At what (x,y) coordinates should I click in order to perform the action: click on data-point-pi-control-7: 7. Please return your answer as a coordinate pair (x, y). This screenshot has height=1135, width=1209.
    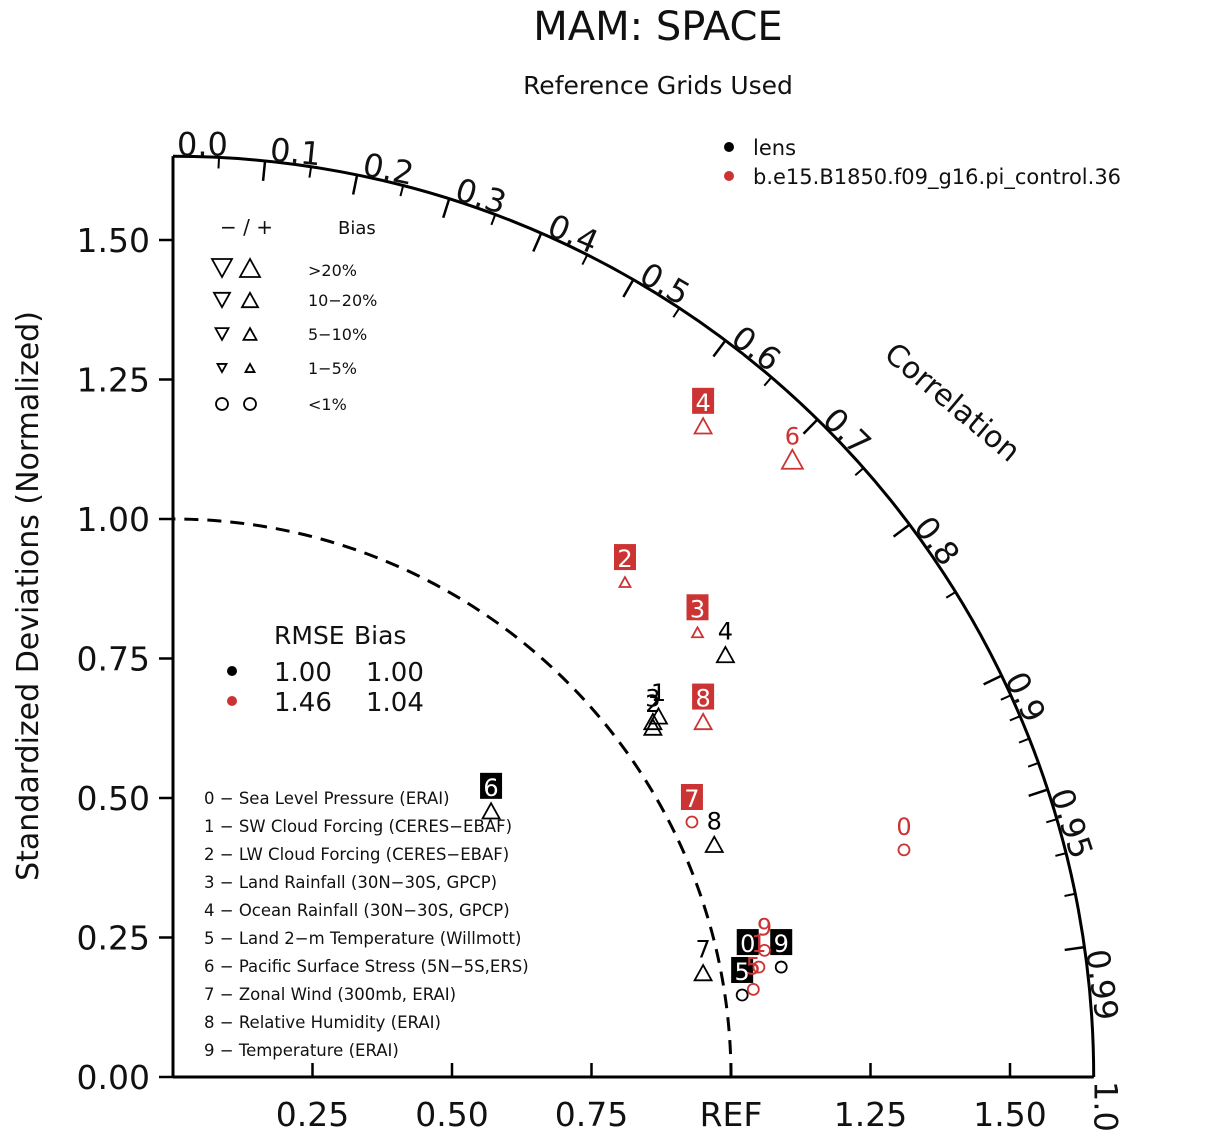
    Looking at the image, I should click on (691, 806).